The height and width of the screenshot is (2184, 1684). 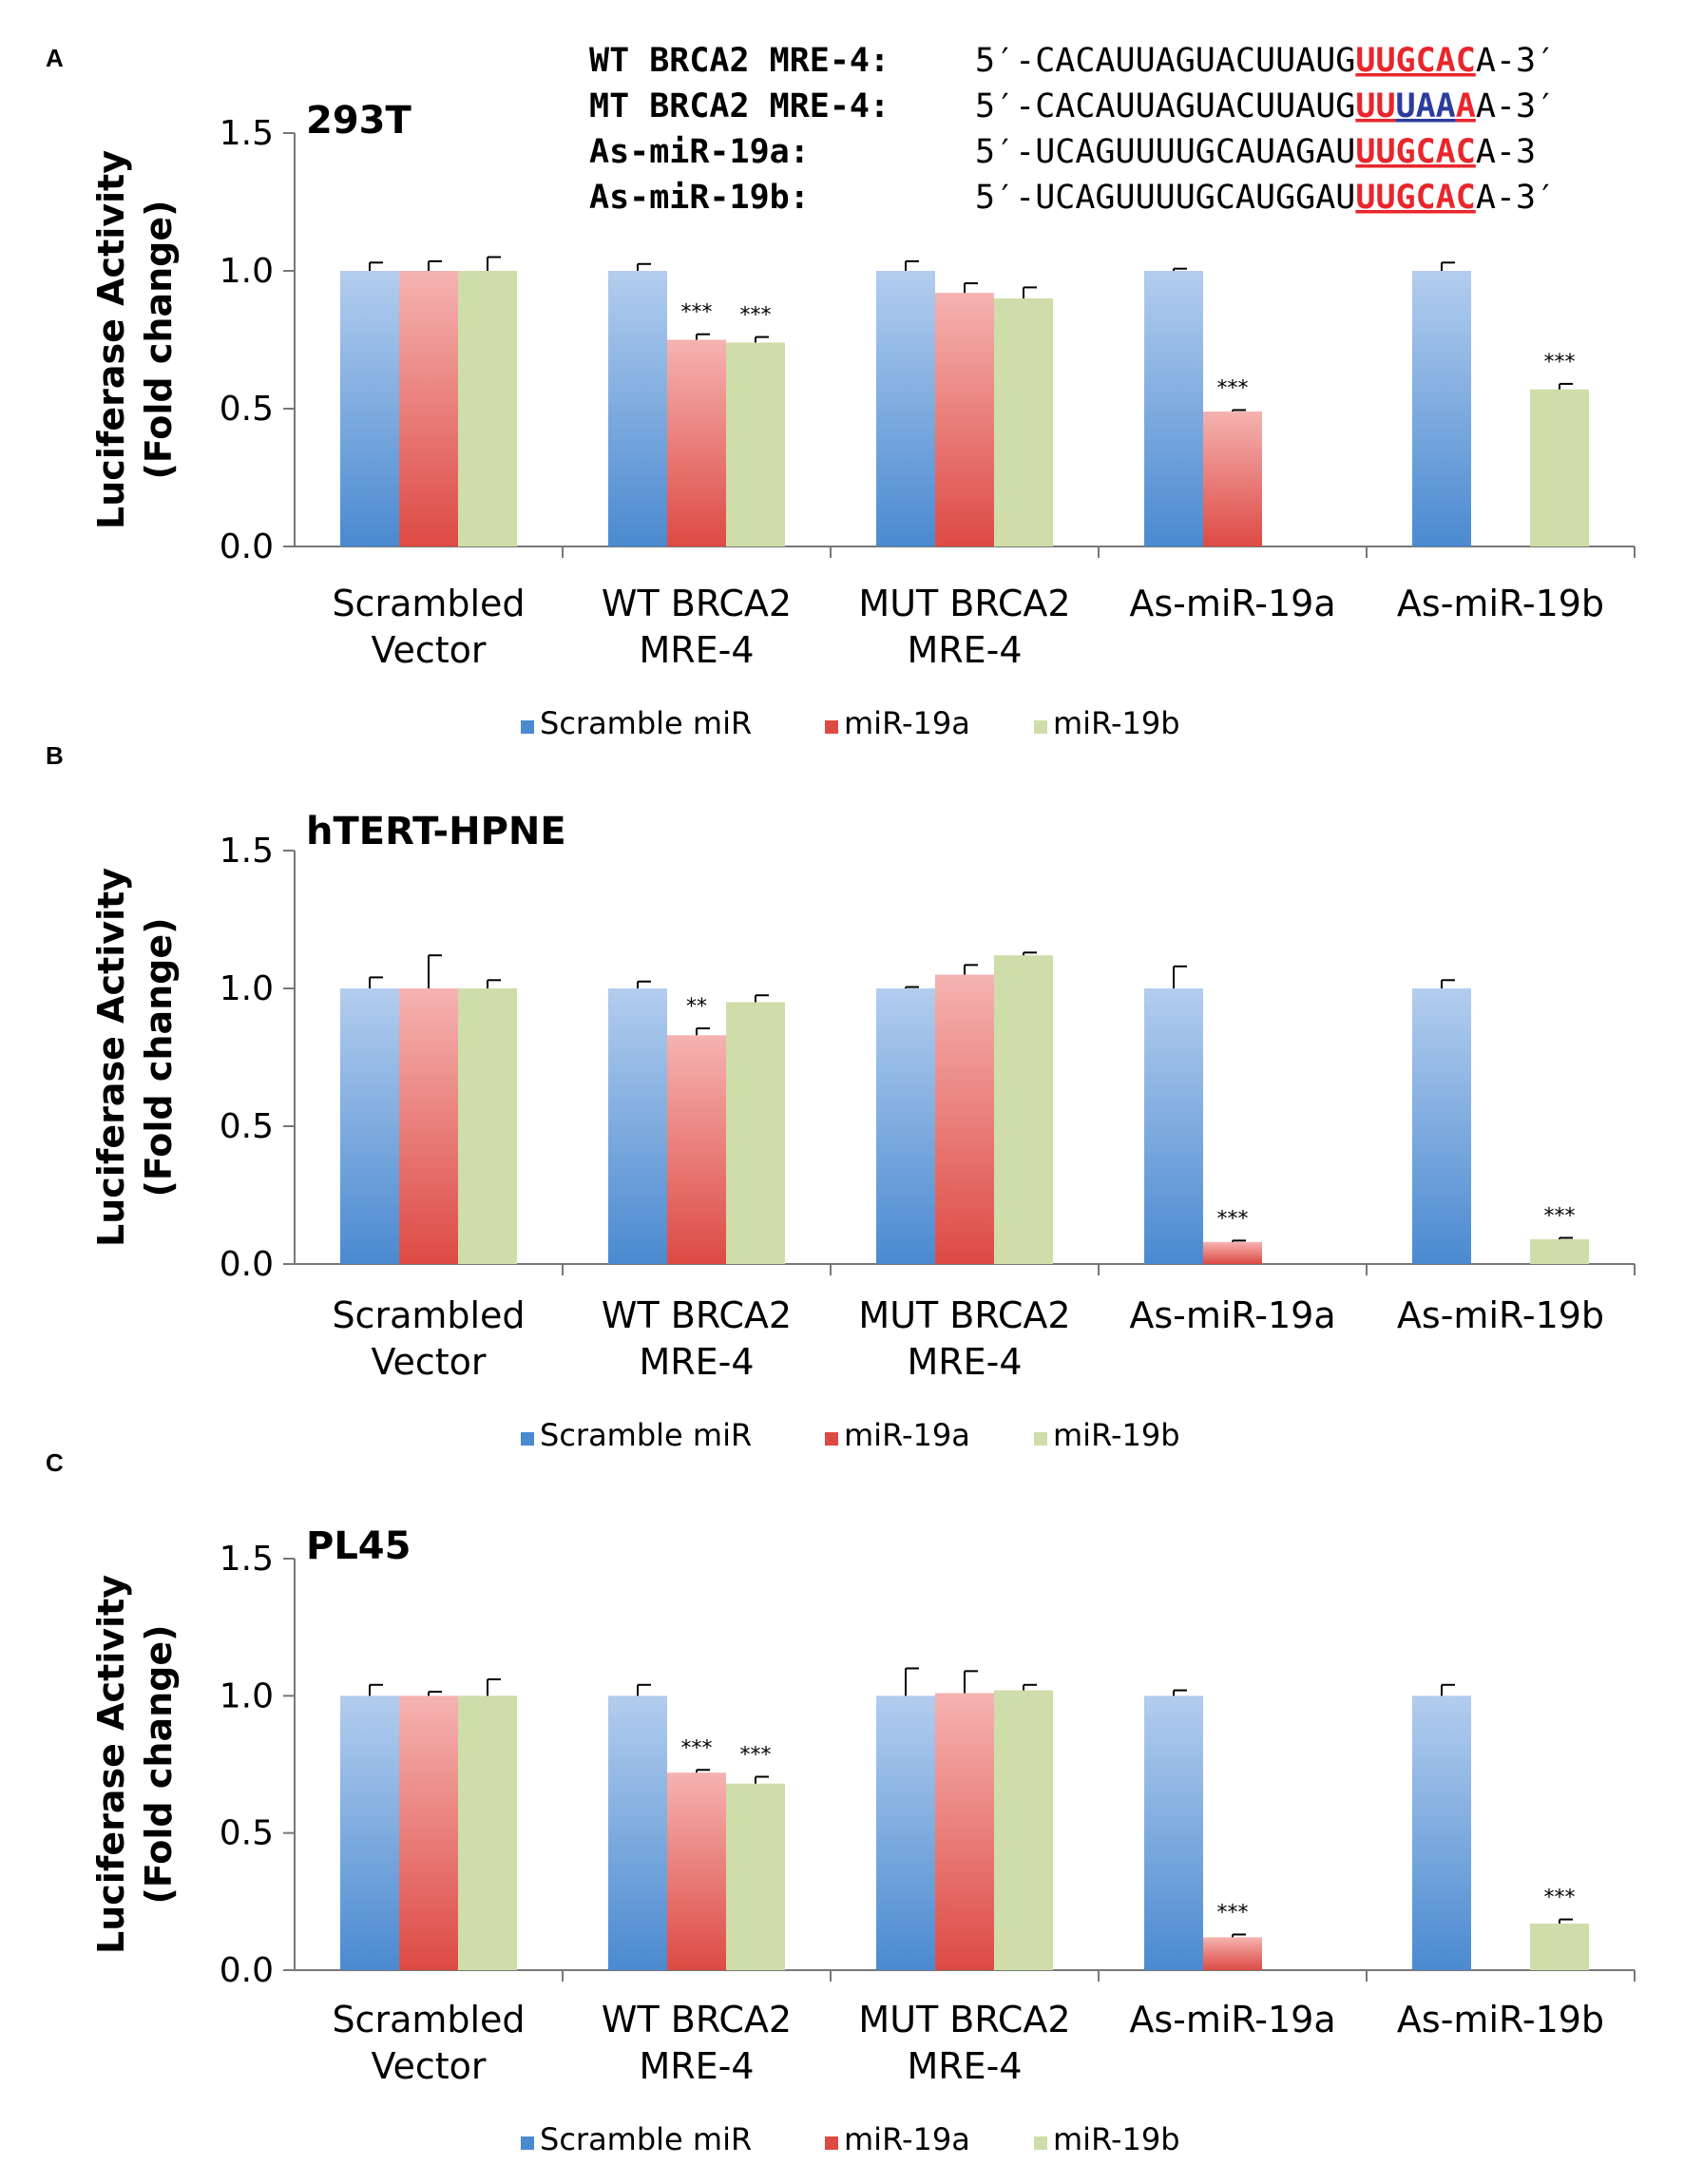 What do you see at coordinates (739, 106) in the screenshot?
I see `sequence-name: MT BRCA2 MRE-4:` at bounding box center [739, 106].